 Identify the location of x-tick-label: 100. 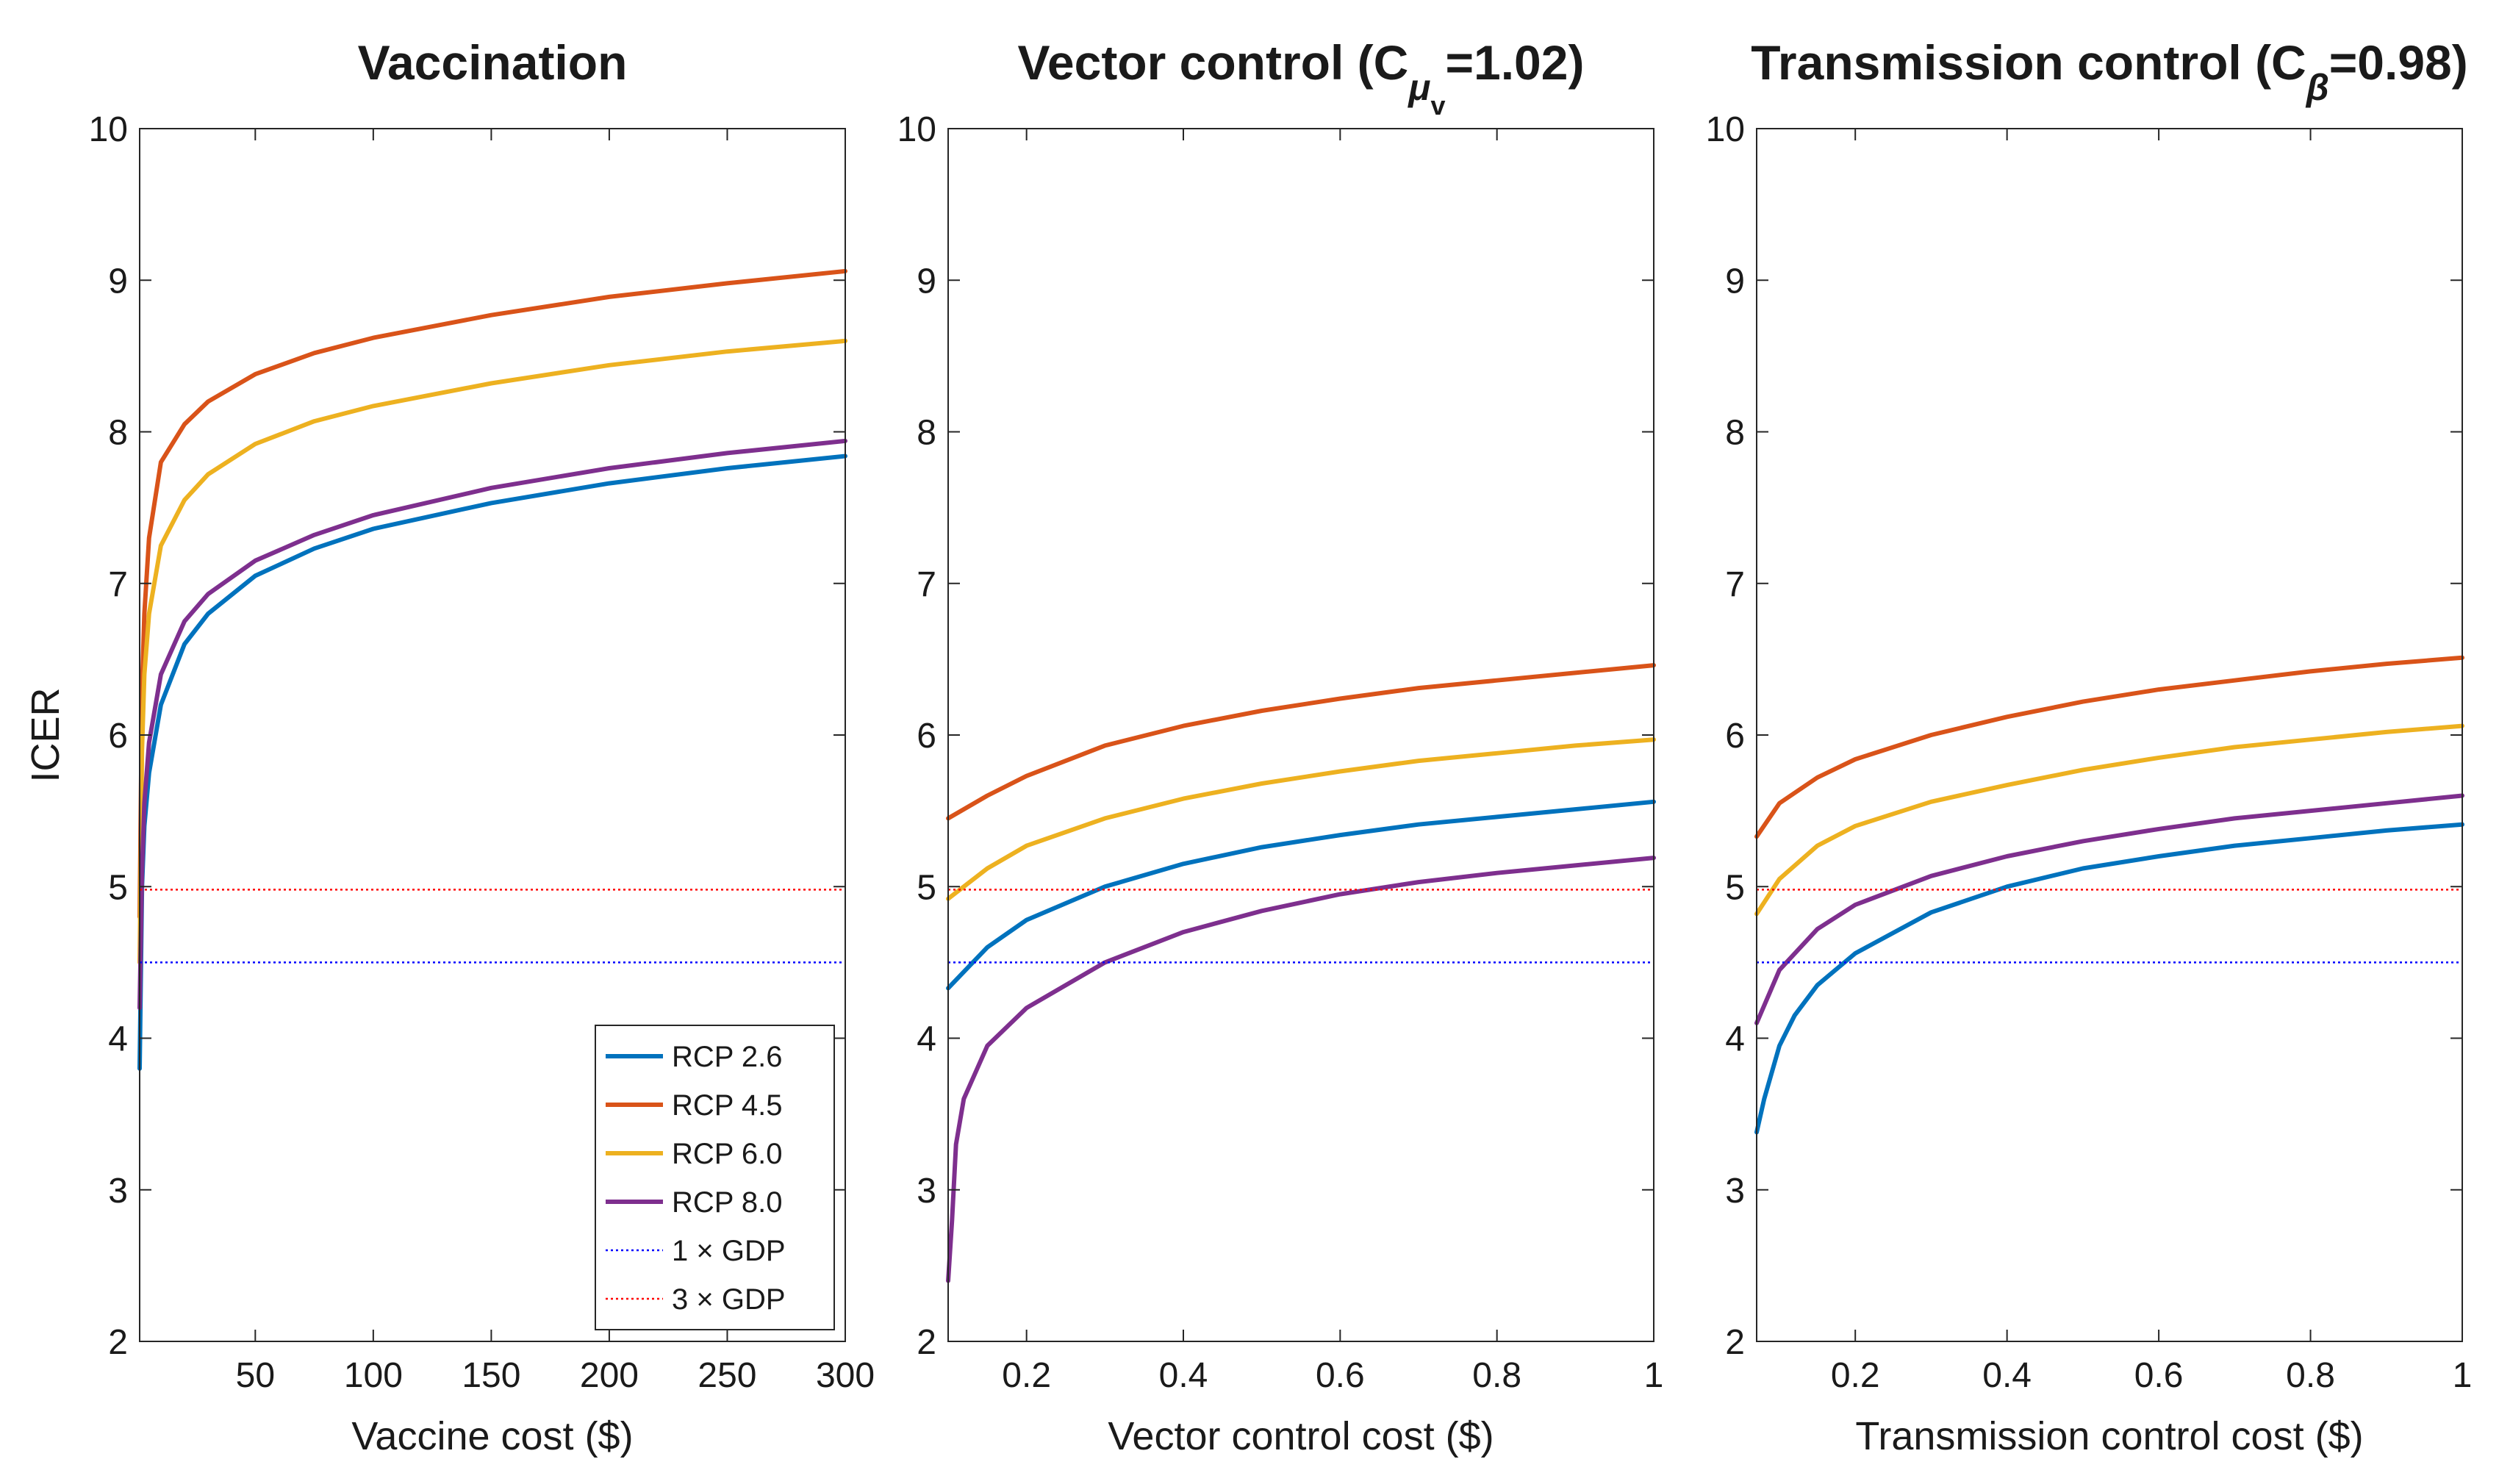
(373, 1376).